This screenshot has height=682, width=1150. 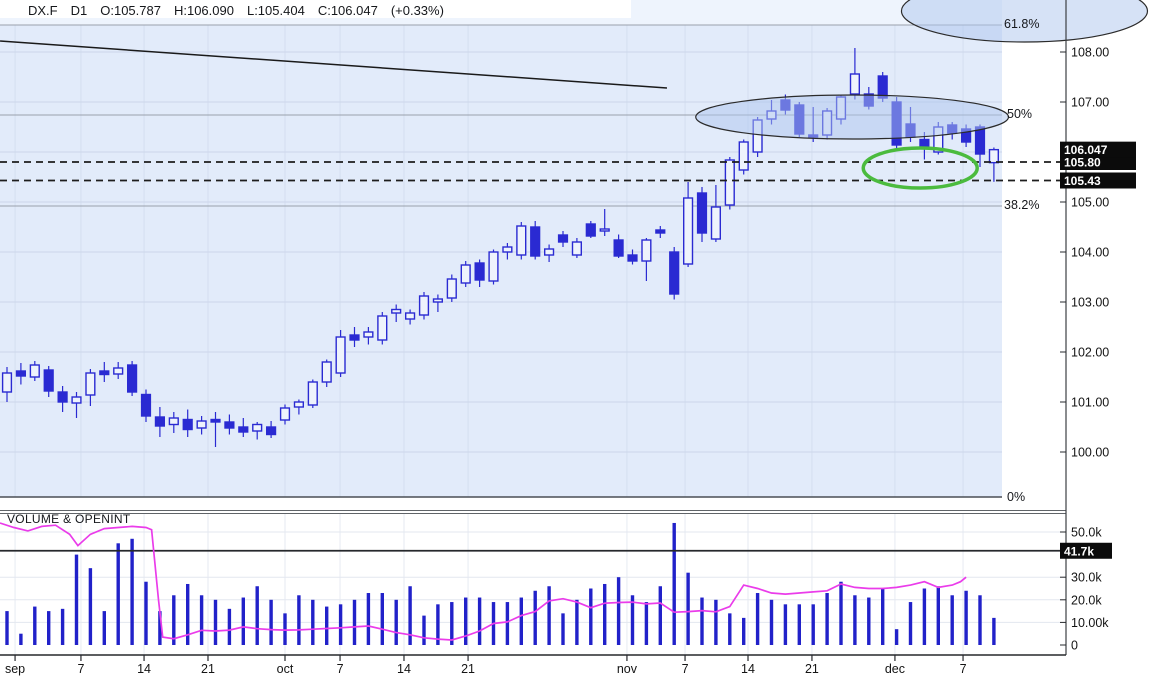 What do you see at coordinates (1084, 589) in the screenshot?
I see `volume-axis: 50.0k 30.0k 20.0k 10.00k 0` at bounding box center [1084, 589].